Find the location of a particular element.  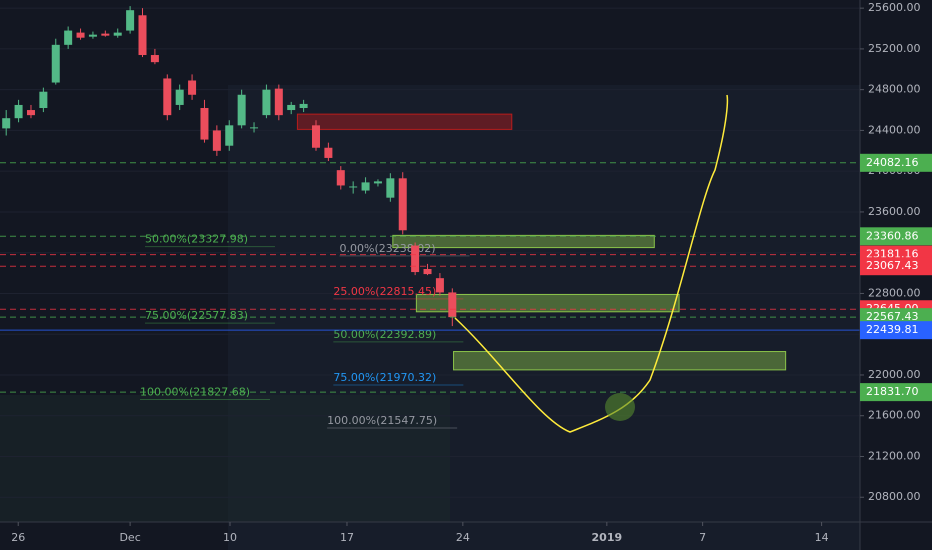

price-tag-label: 24082.16 is located at coordinates (892, 162).